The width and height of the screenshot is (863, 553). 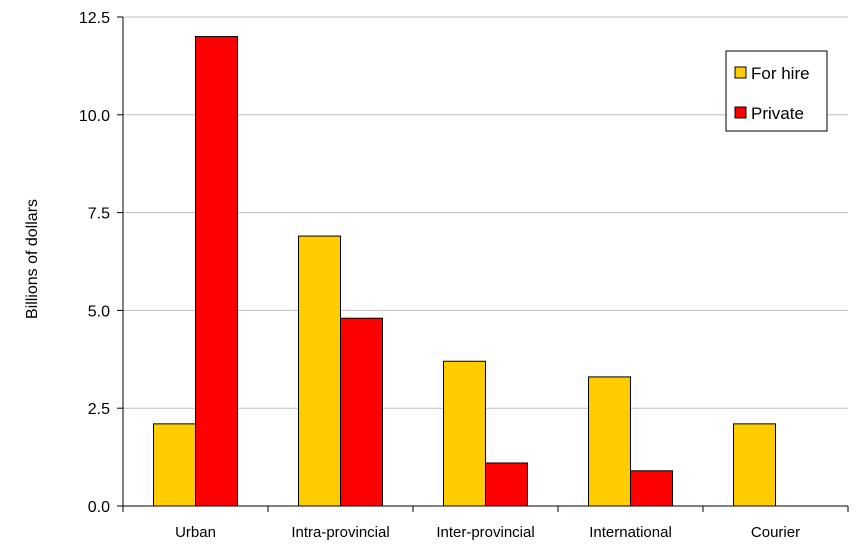 What do you see at coordinates (506, 484) in the screenshot?
I see `bar-private-inter-provincial` at bounding box center [506, 484].